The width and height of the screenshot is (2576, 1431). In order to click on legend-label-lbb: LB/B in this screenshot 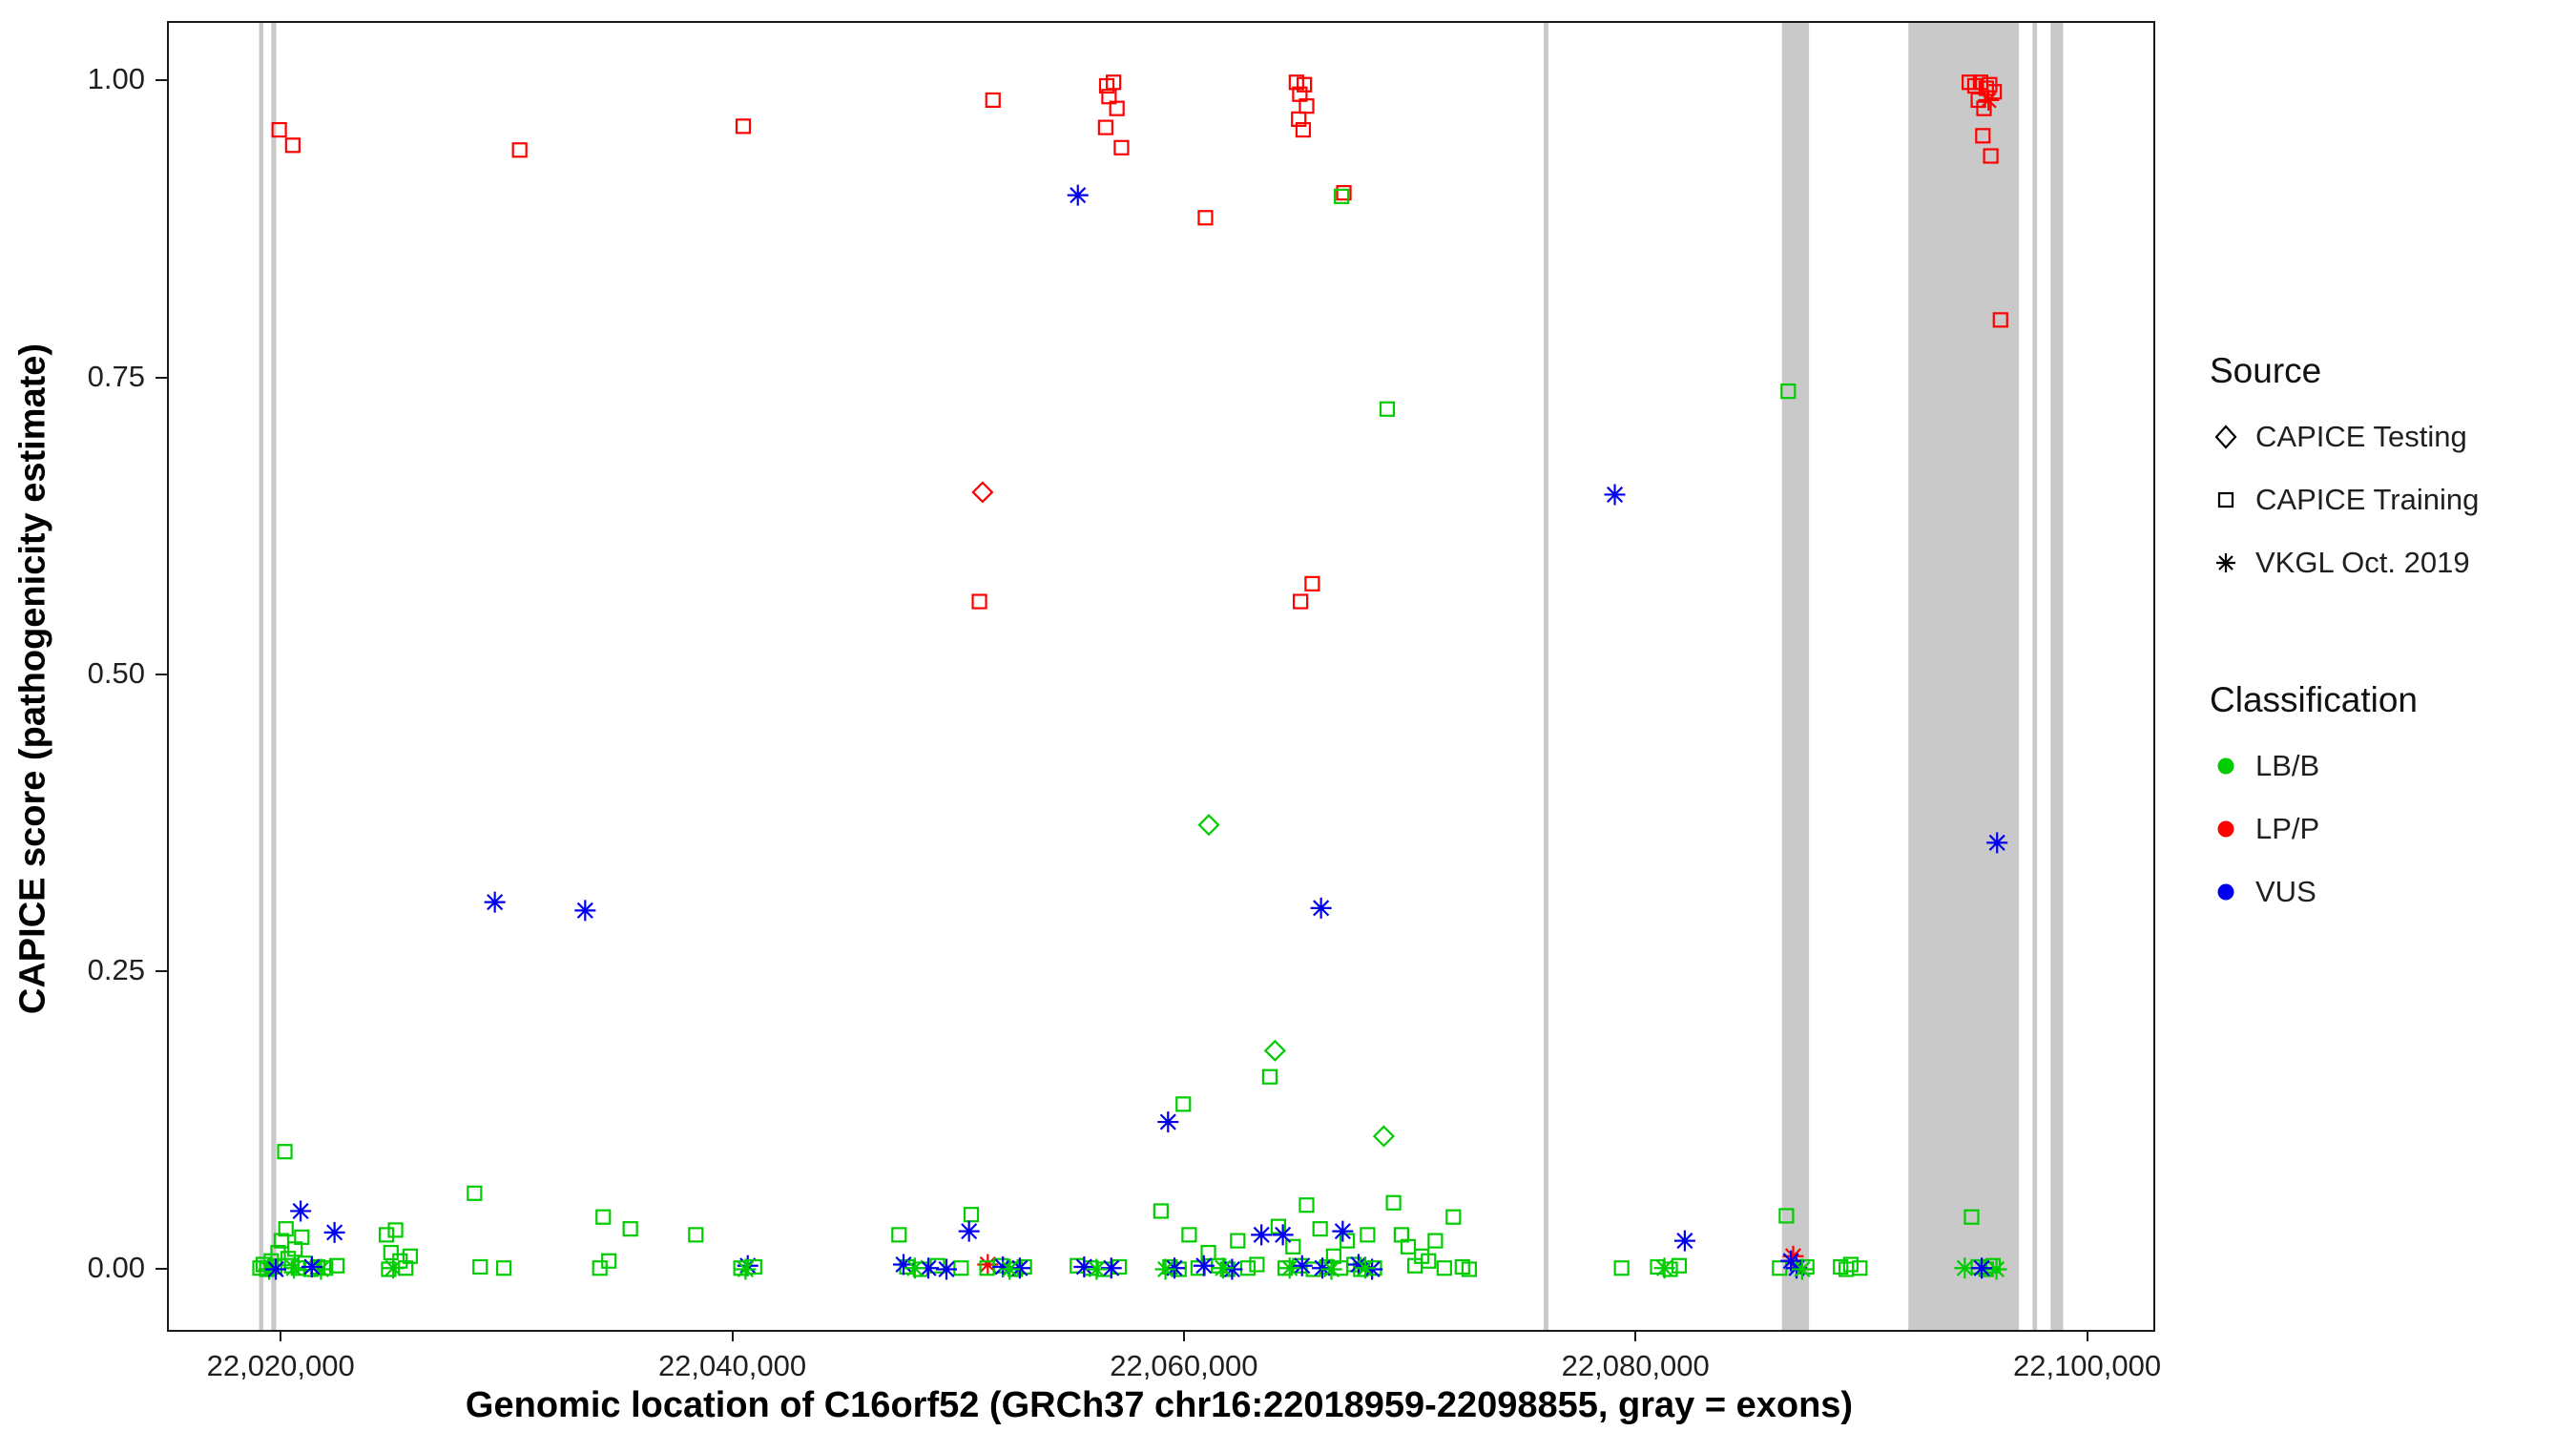, I will do `click(2287, 765)`.